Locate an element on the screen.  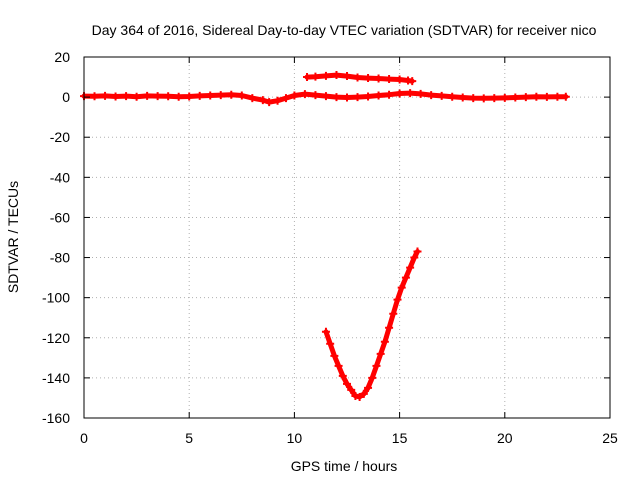
x-tick-label: 20 is located at coordinates (505, 438).